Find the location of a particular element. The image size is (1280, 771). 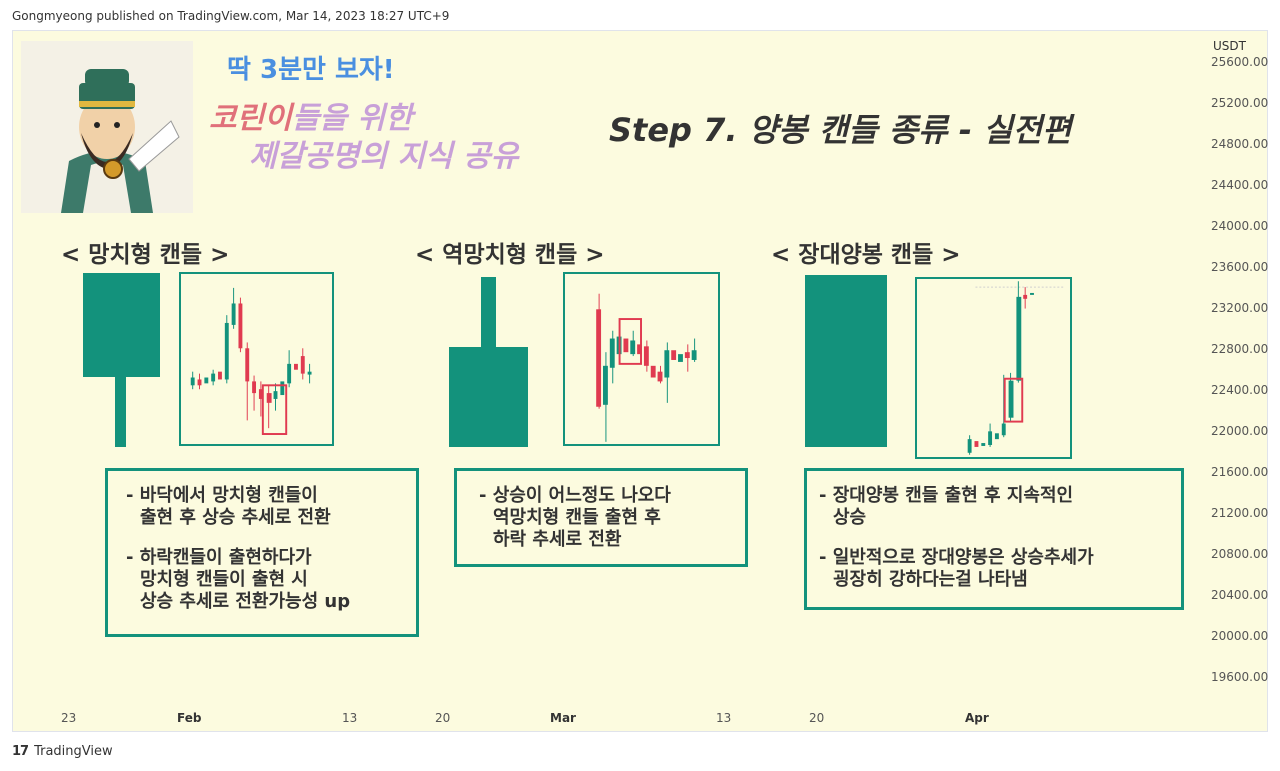

inverted-hammer-body-shape is located at coordinates (488, 397).